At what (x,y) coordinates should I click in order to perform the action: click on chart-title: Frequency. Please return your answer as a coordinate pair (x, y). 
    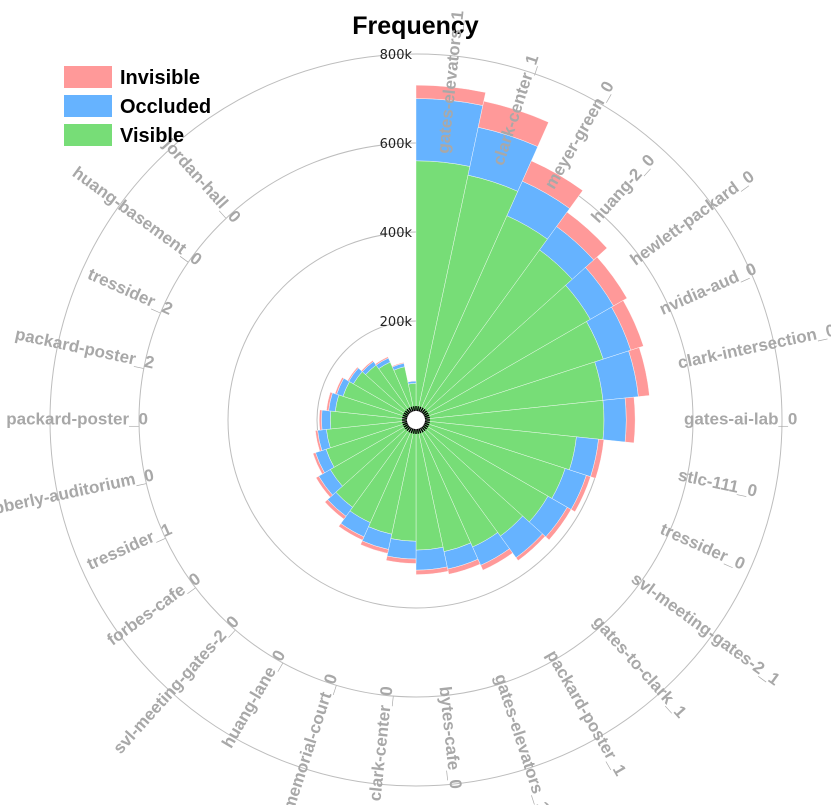
    Looking at the image, I should click on (415, 26).